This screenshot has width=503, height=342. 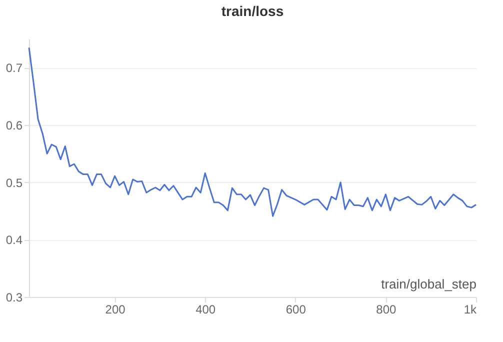 What do you see at coordinates (471, 309) in the screenshot?
I see `x-tick-label: 1k` at bounding box center [471, 309].